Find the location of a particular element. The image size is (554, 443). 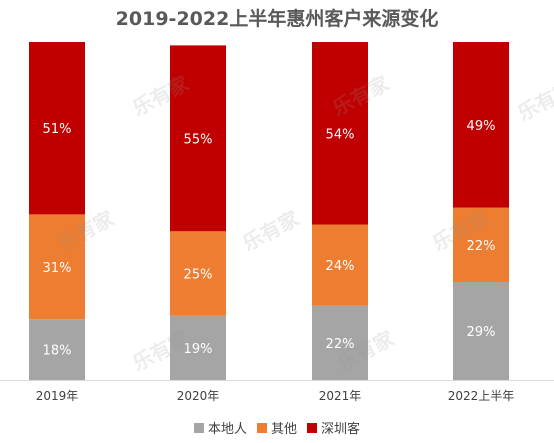

data-label: 54% is located at coordinates (340, 134).